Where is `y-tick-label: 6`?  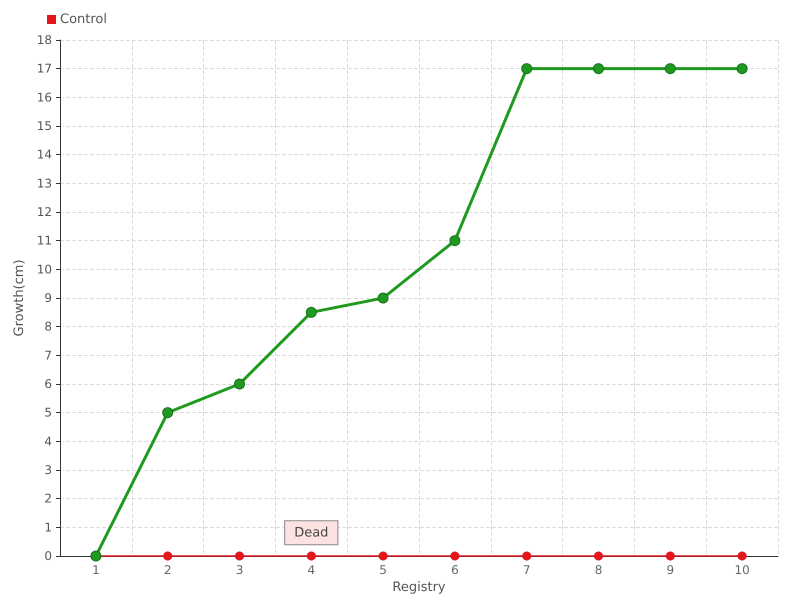
y-tick-label: 6 is located at coordinates (48, 384).